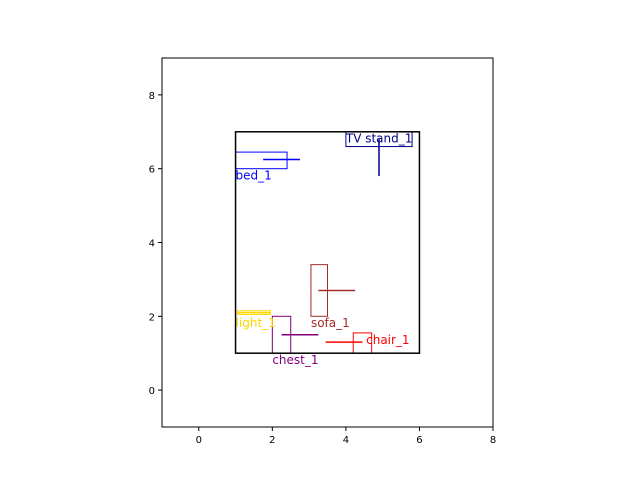  Describe the element at coordinates (330, 323) in the screenshot. I see `sofa-1-label: sofa_1` at that location.